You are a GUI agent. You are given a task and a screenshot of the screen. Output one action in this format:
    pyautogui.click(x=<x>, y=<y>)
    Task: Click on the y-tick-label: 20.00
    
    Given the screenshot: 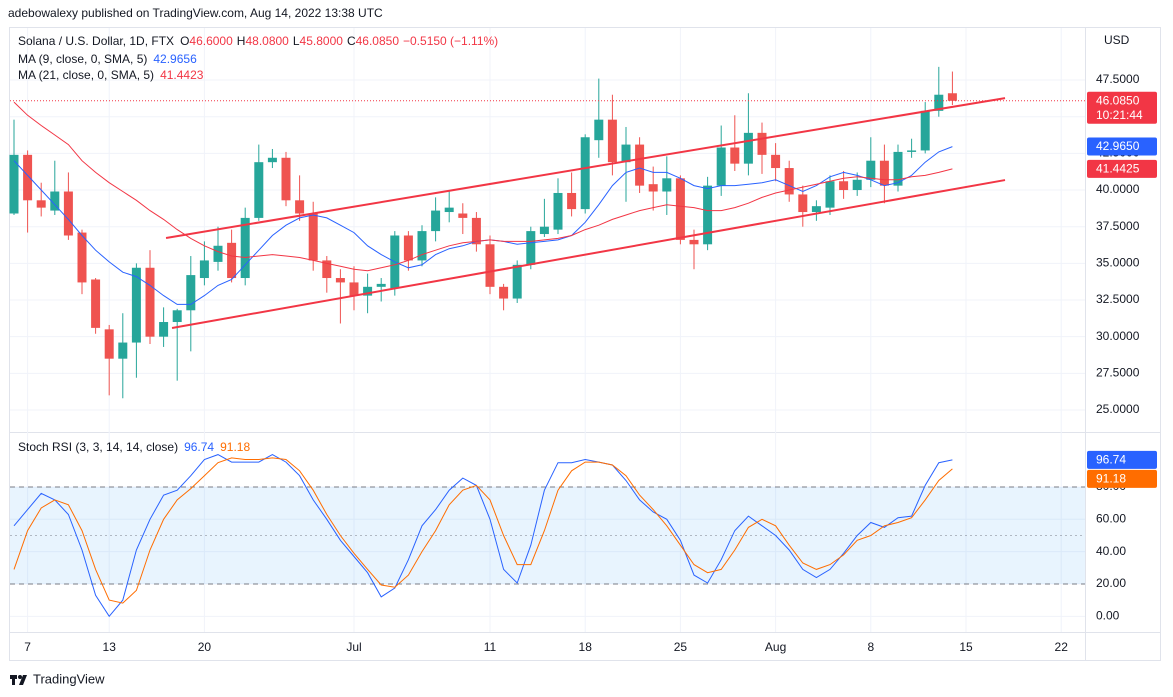 What is the action you would take?
    pyautogui.click(x=1111, y=583)
    